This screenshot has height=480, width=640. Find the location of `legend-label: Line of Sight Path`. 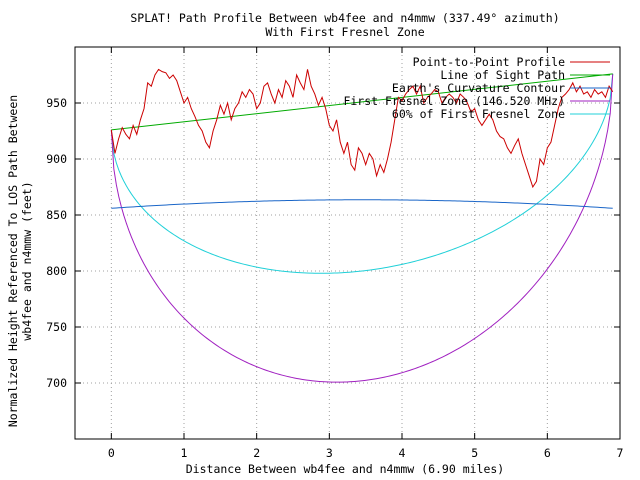

legend-label: Line of Sight Path is located at coordinates (502, 75).